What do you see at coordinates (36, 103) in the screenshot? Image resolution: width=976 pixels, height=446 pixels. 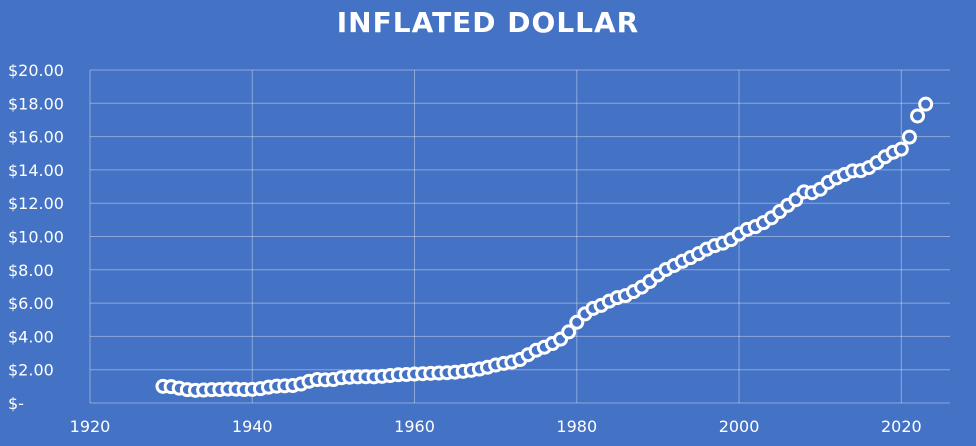 I see `y-tick-label: $18.00` at bounding box center [36, 103].